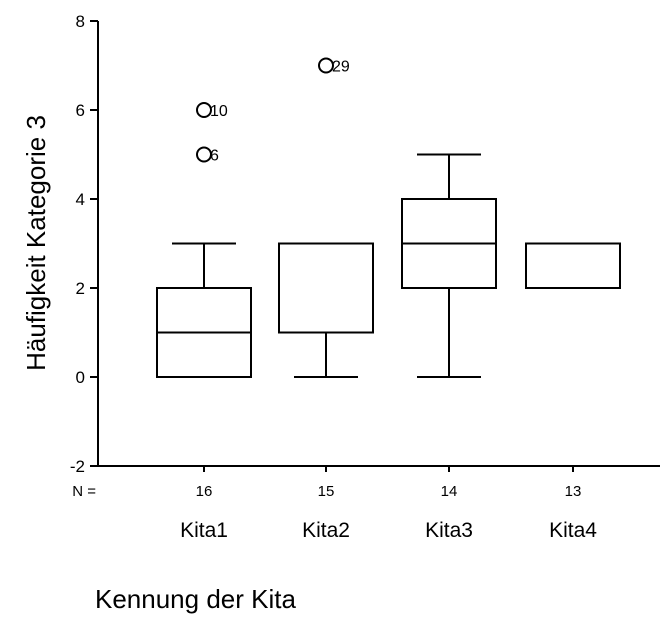 The image size is (666, 618). Describe the element at coordinates (449, 265) in the screenshot. I see `box-kita3` at that location.